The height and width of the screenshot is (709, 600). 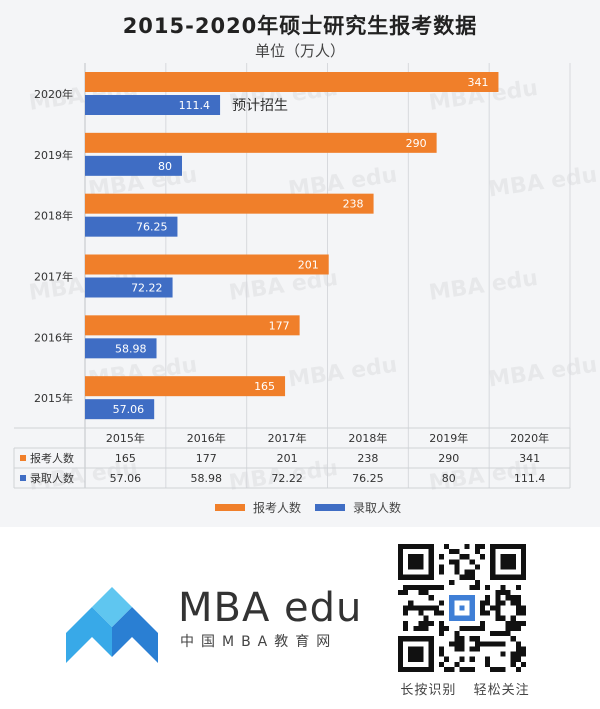 I want to click on qr-caption-right: 轻松关注, so click(x=501, y=690).